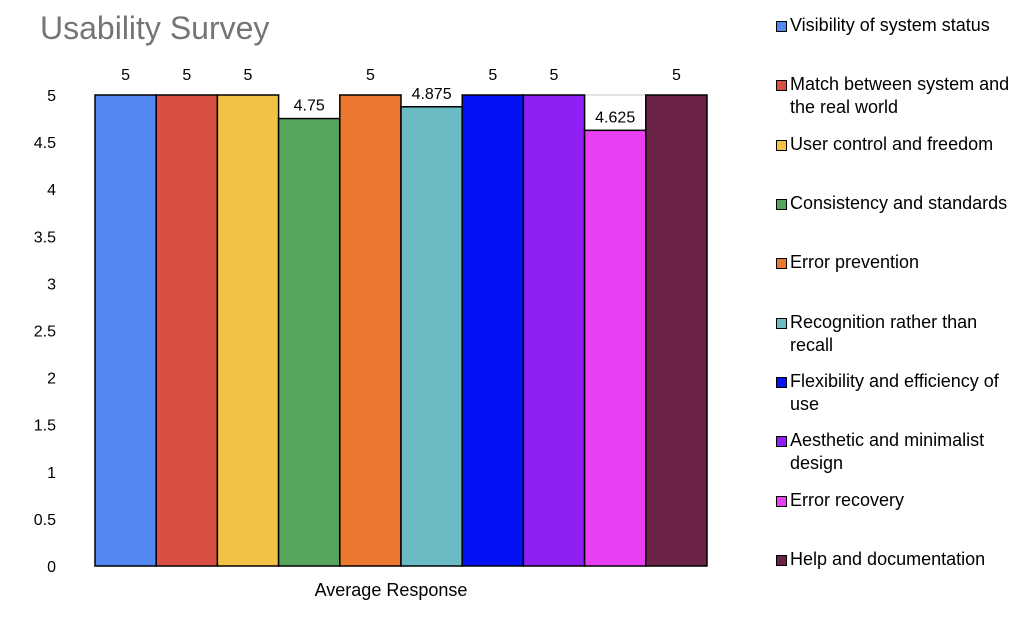 Image resolution: width=1028 pixels, height=636 pixels. Describe the element at coordinates (51, 190) in the screenshot. I see `y-tick-label: 4` at that location.